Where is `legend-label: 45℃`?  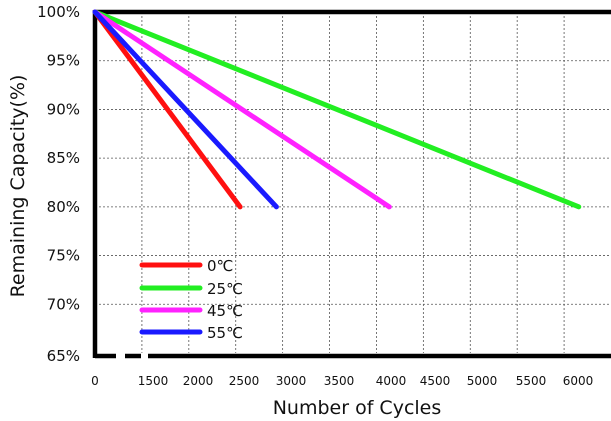
legend-label: 45℃ is located at coordinates (225, 311).